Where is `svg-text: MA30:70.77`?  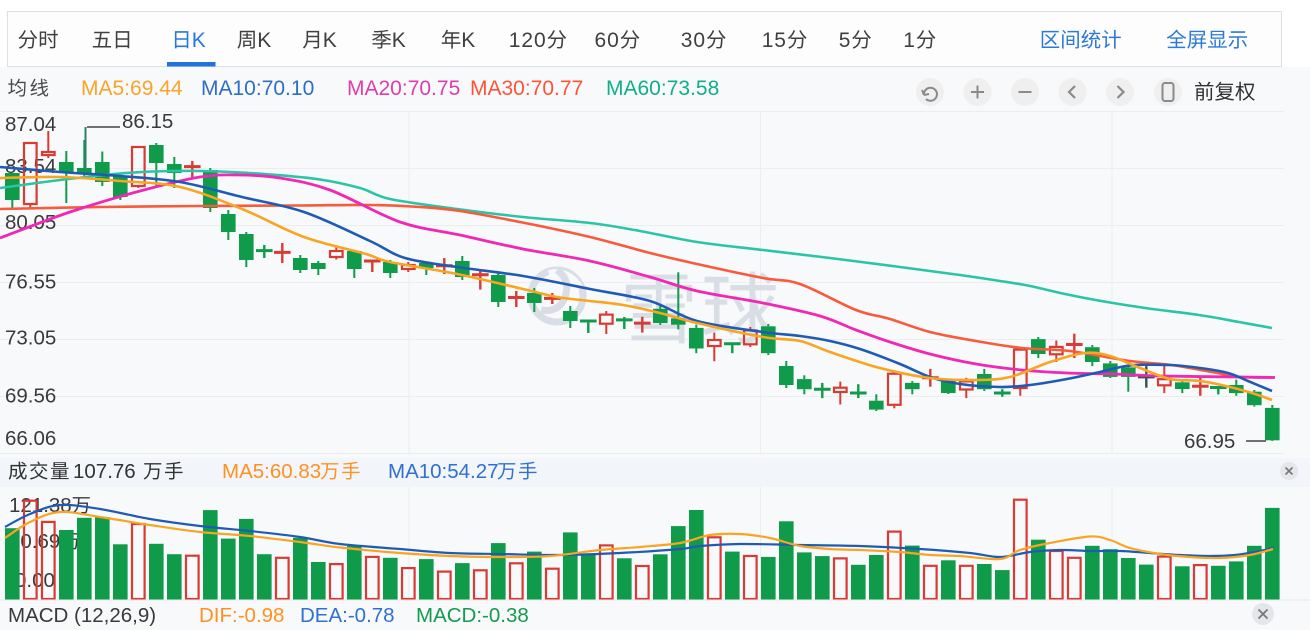 svg-text: MA30:70.77 is located at coordinates (526, 88).